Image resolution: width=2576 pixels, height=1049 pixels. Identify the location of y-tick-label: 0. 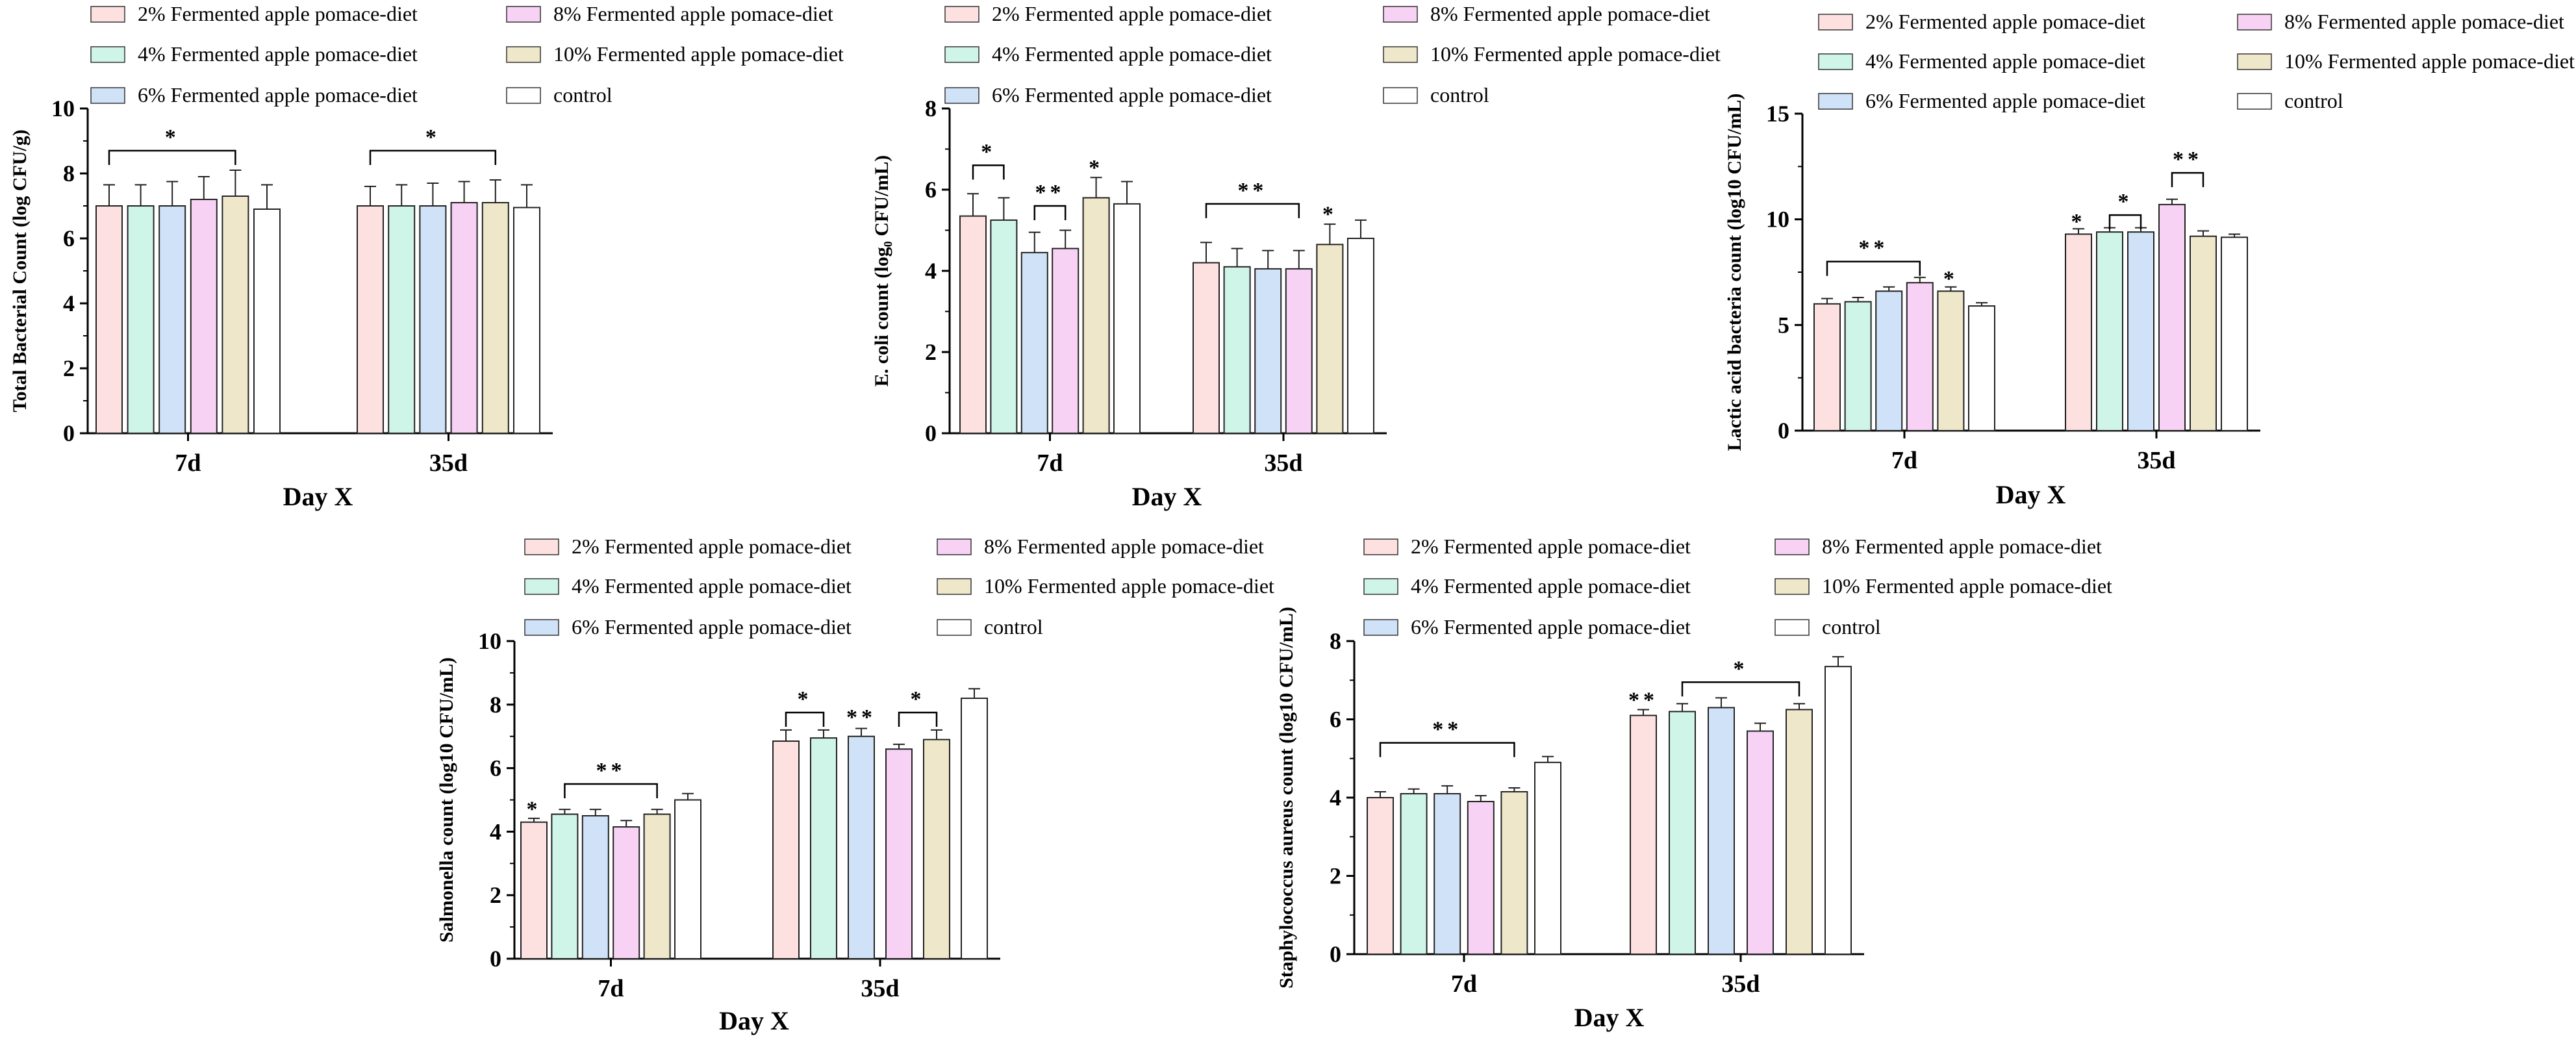
(1784, 431).